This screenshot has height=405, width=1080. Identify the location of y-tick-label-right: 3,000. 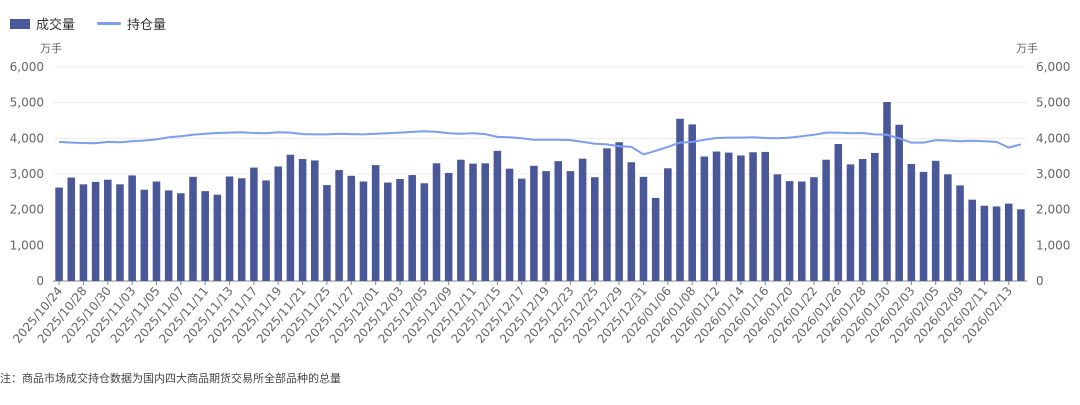
(1053, 174).